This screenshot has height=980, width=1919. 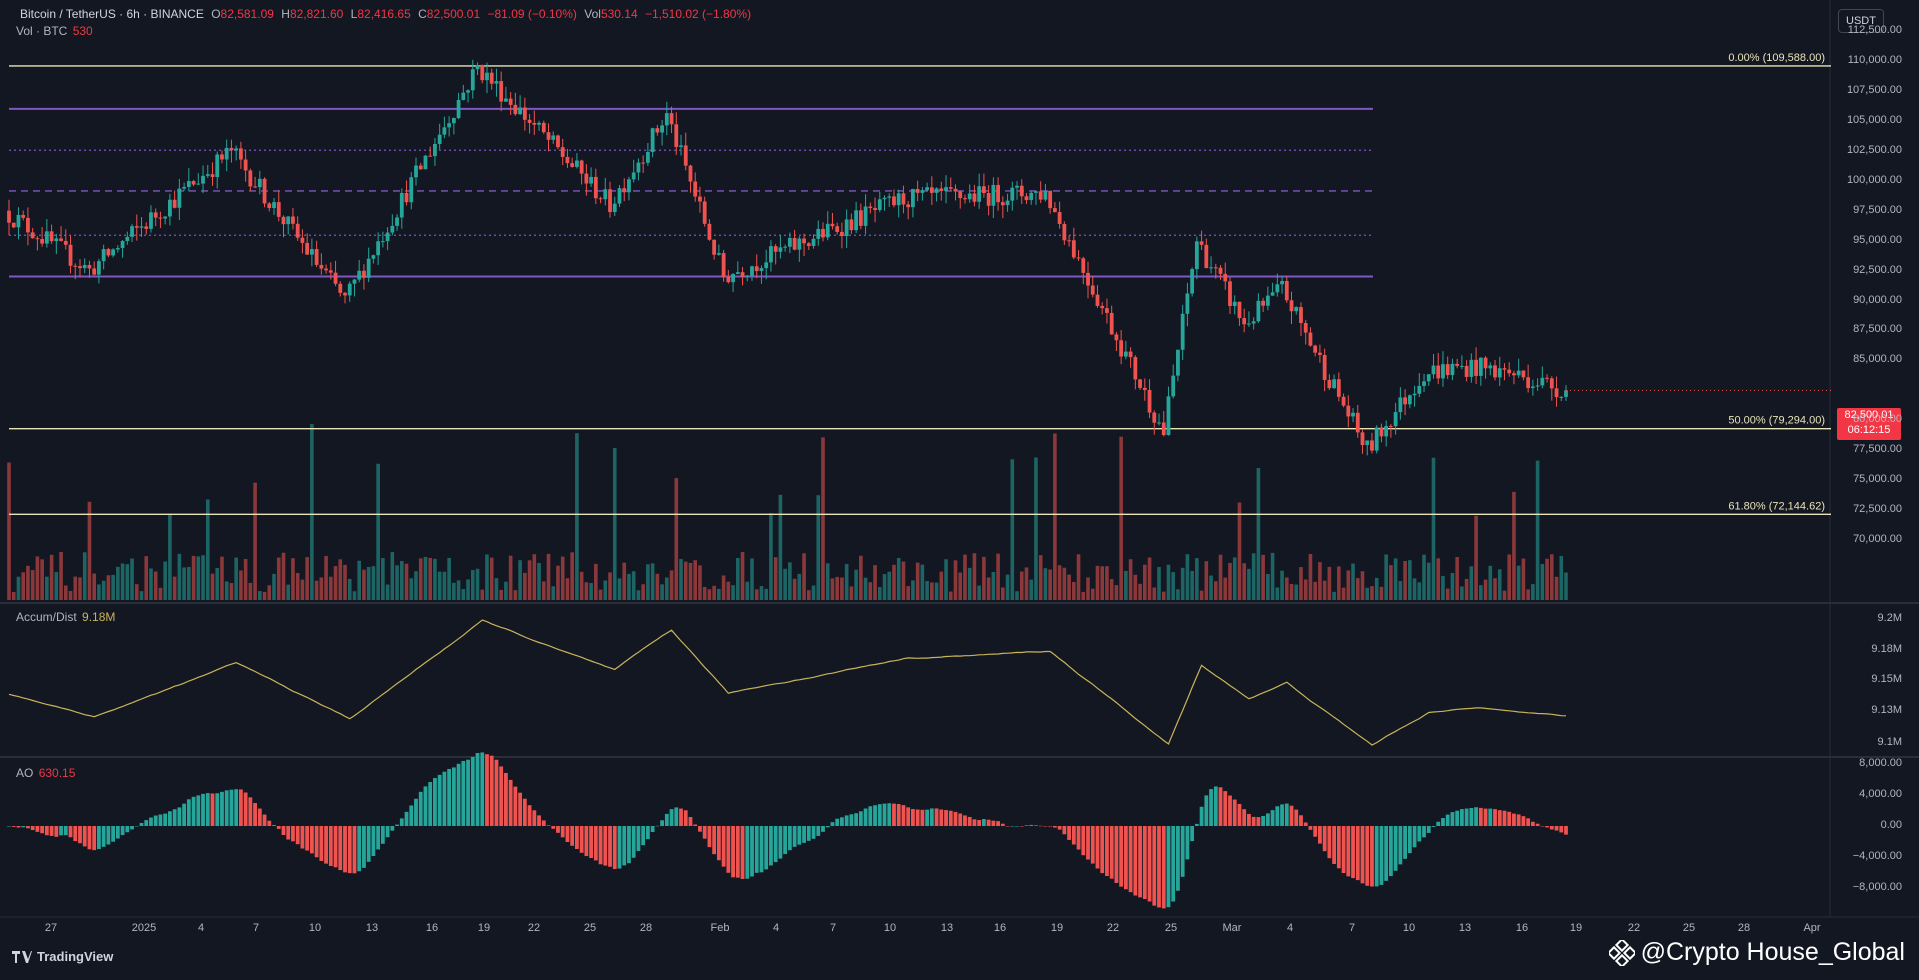 I want to click on price-axis-tick: 95,000.00, so click(x=1877, y=239).